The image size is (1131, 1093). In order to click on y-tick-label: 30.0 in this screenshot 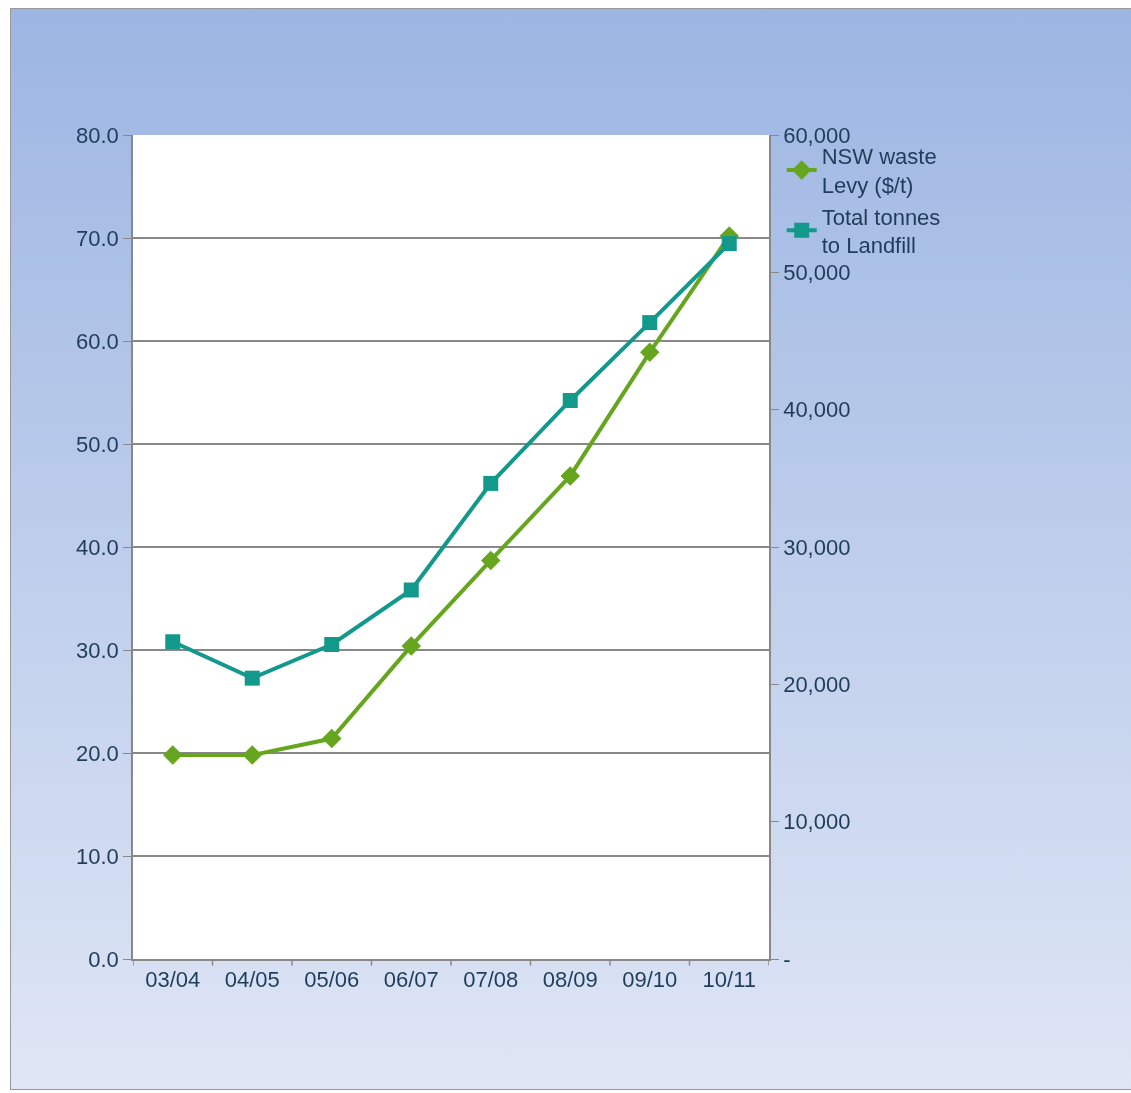, I will do `click(97, 650)`.